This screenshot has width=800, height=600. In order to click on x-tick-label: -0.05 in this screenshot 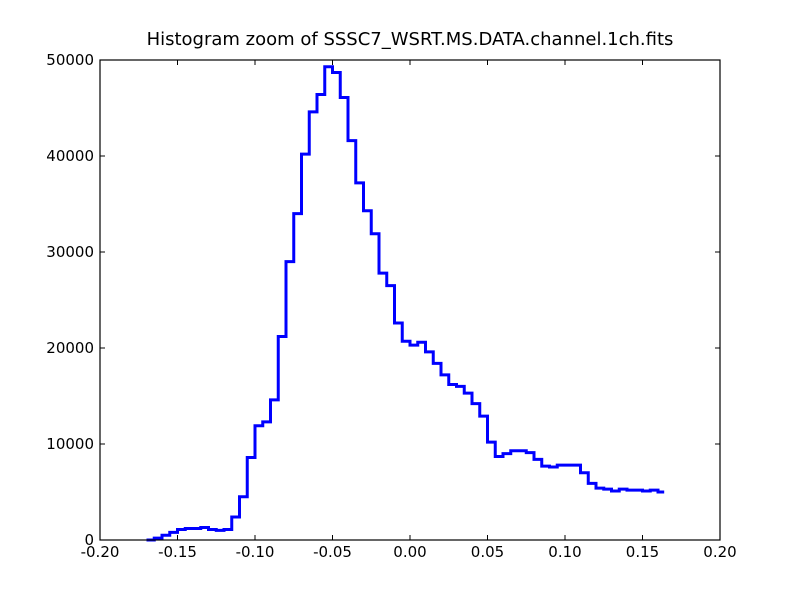, I will do `click(332, 552)`.